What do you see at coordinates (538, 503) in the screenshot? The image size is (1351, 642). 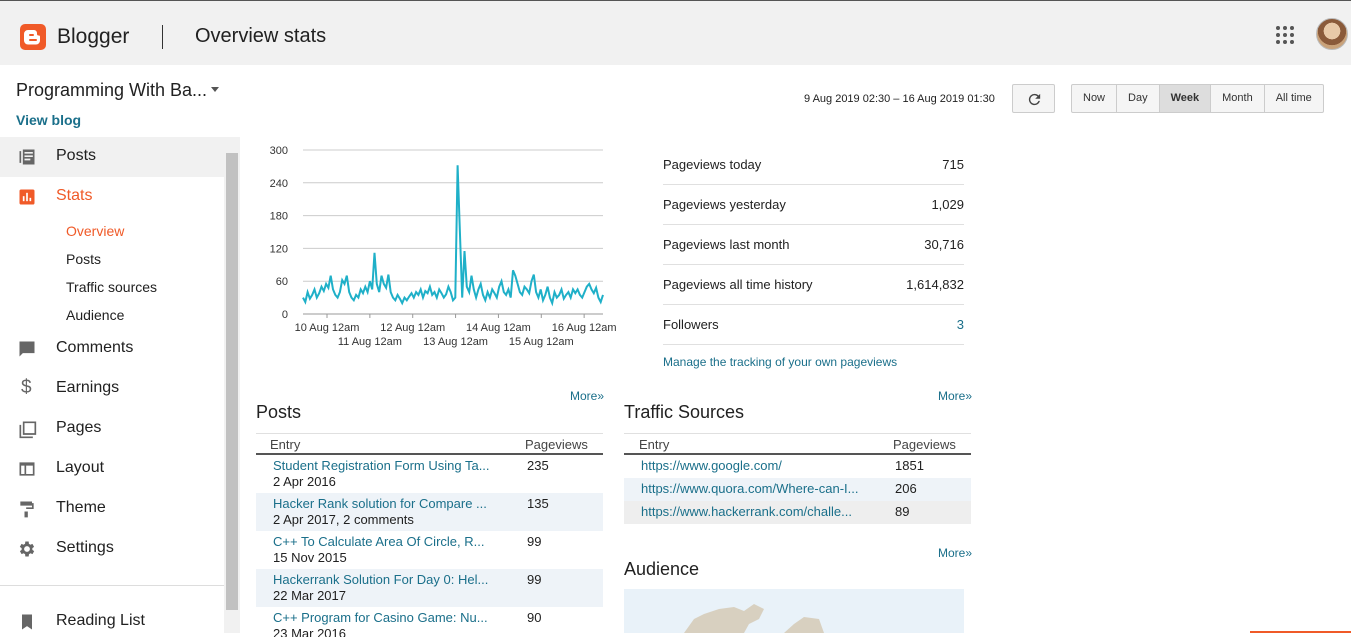 I see `post-views: 135` at bounding box center [538, 503].